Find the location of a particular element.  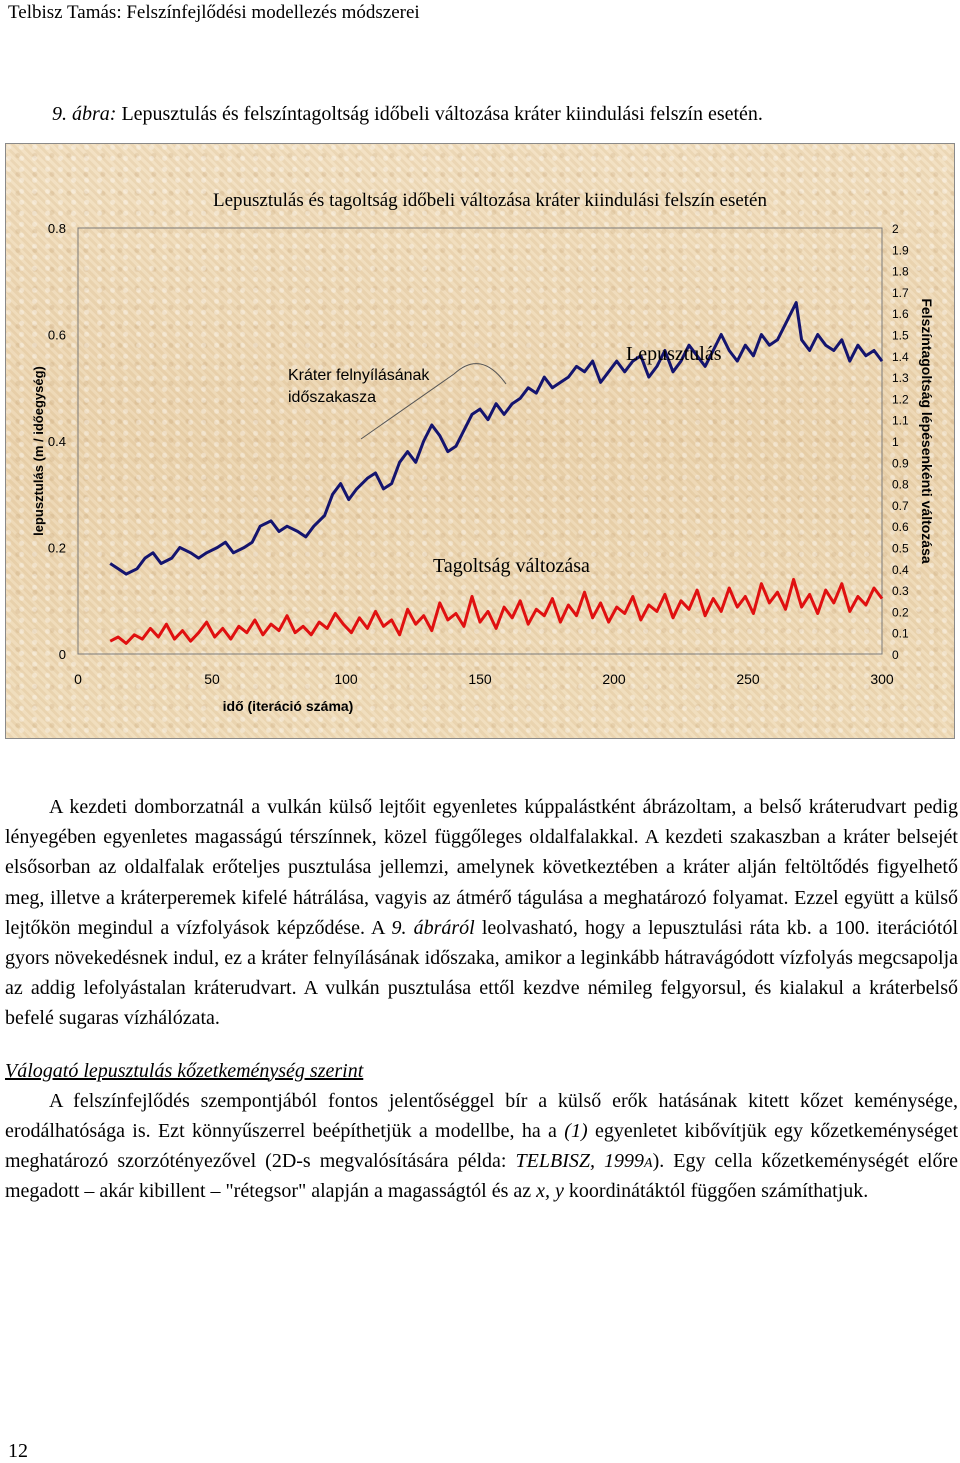

paragraph-2-end: koordinátáktól függően számíthatjuk. is located at coordinates (718, 1191).